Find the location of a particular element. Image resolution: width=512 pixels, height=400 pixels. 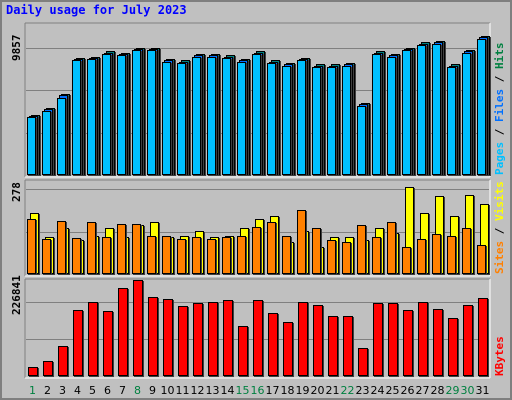

x-tick-label-day-17: 17 is located at coordinates (273, 390).